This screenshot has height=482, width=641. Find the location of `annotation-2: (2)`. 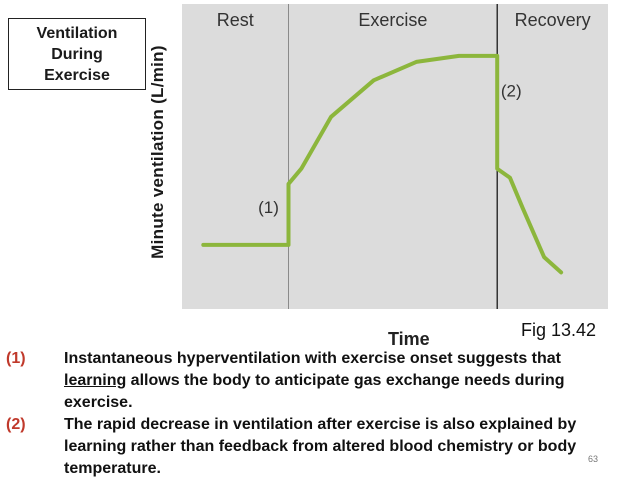

annotation-2: (2) is located at coordinates (511, 90).